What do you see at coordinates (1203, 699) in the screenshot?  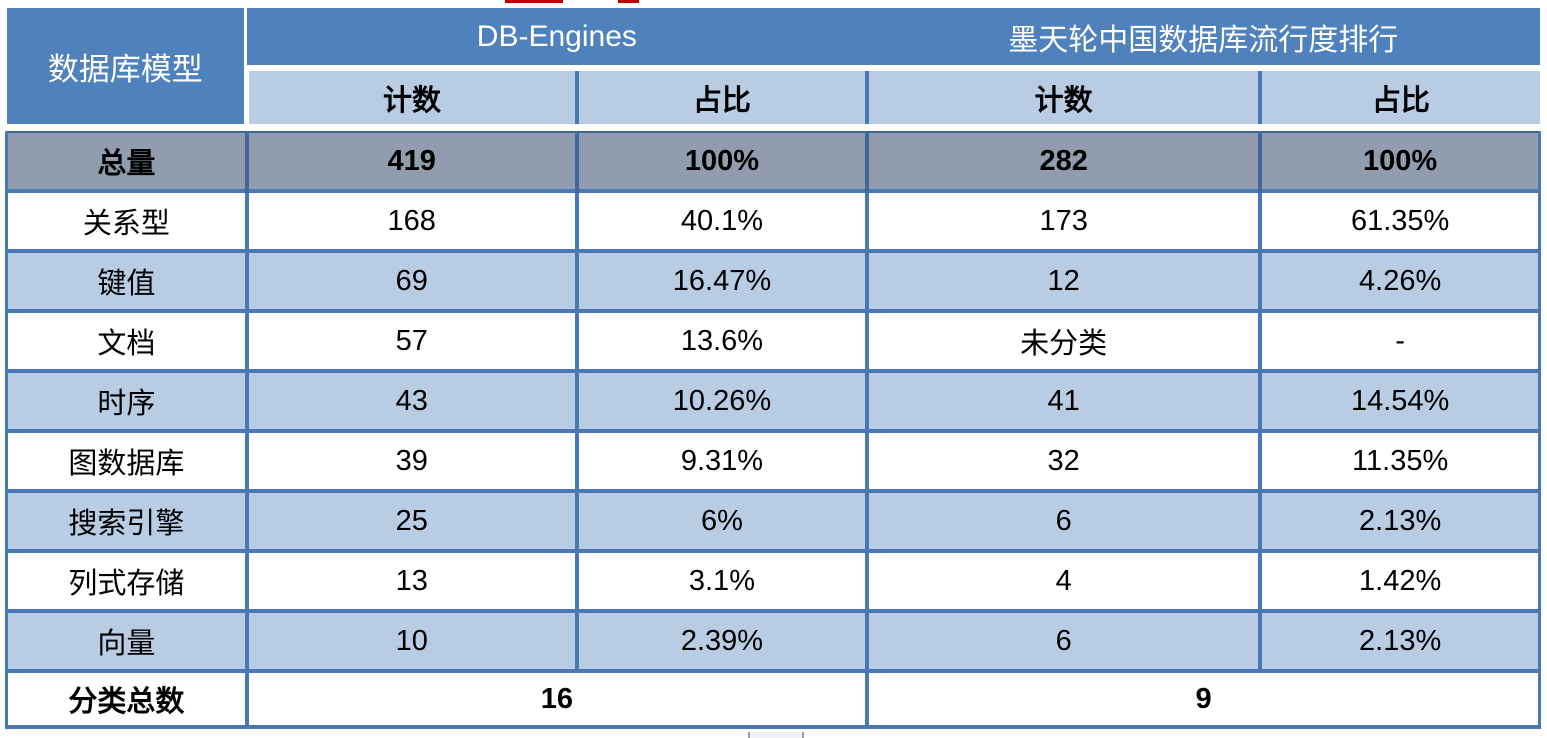 I see `cell-value: 9` at bounding box center [1203, 699].